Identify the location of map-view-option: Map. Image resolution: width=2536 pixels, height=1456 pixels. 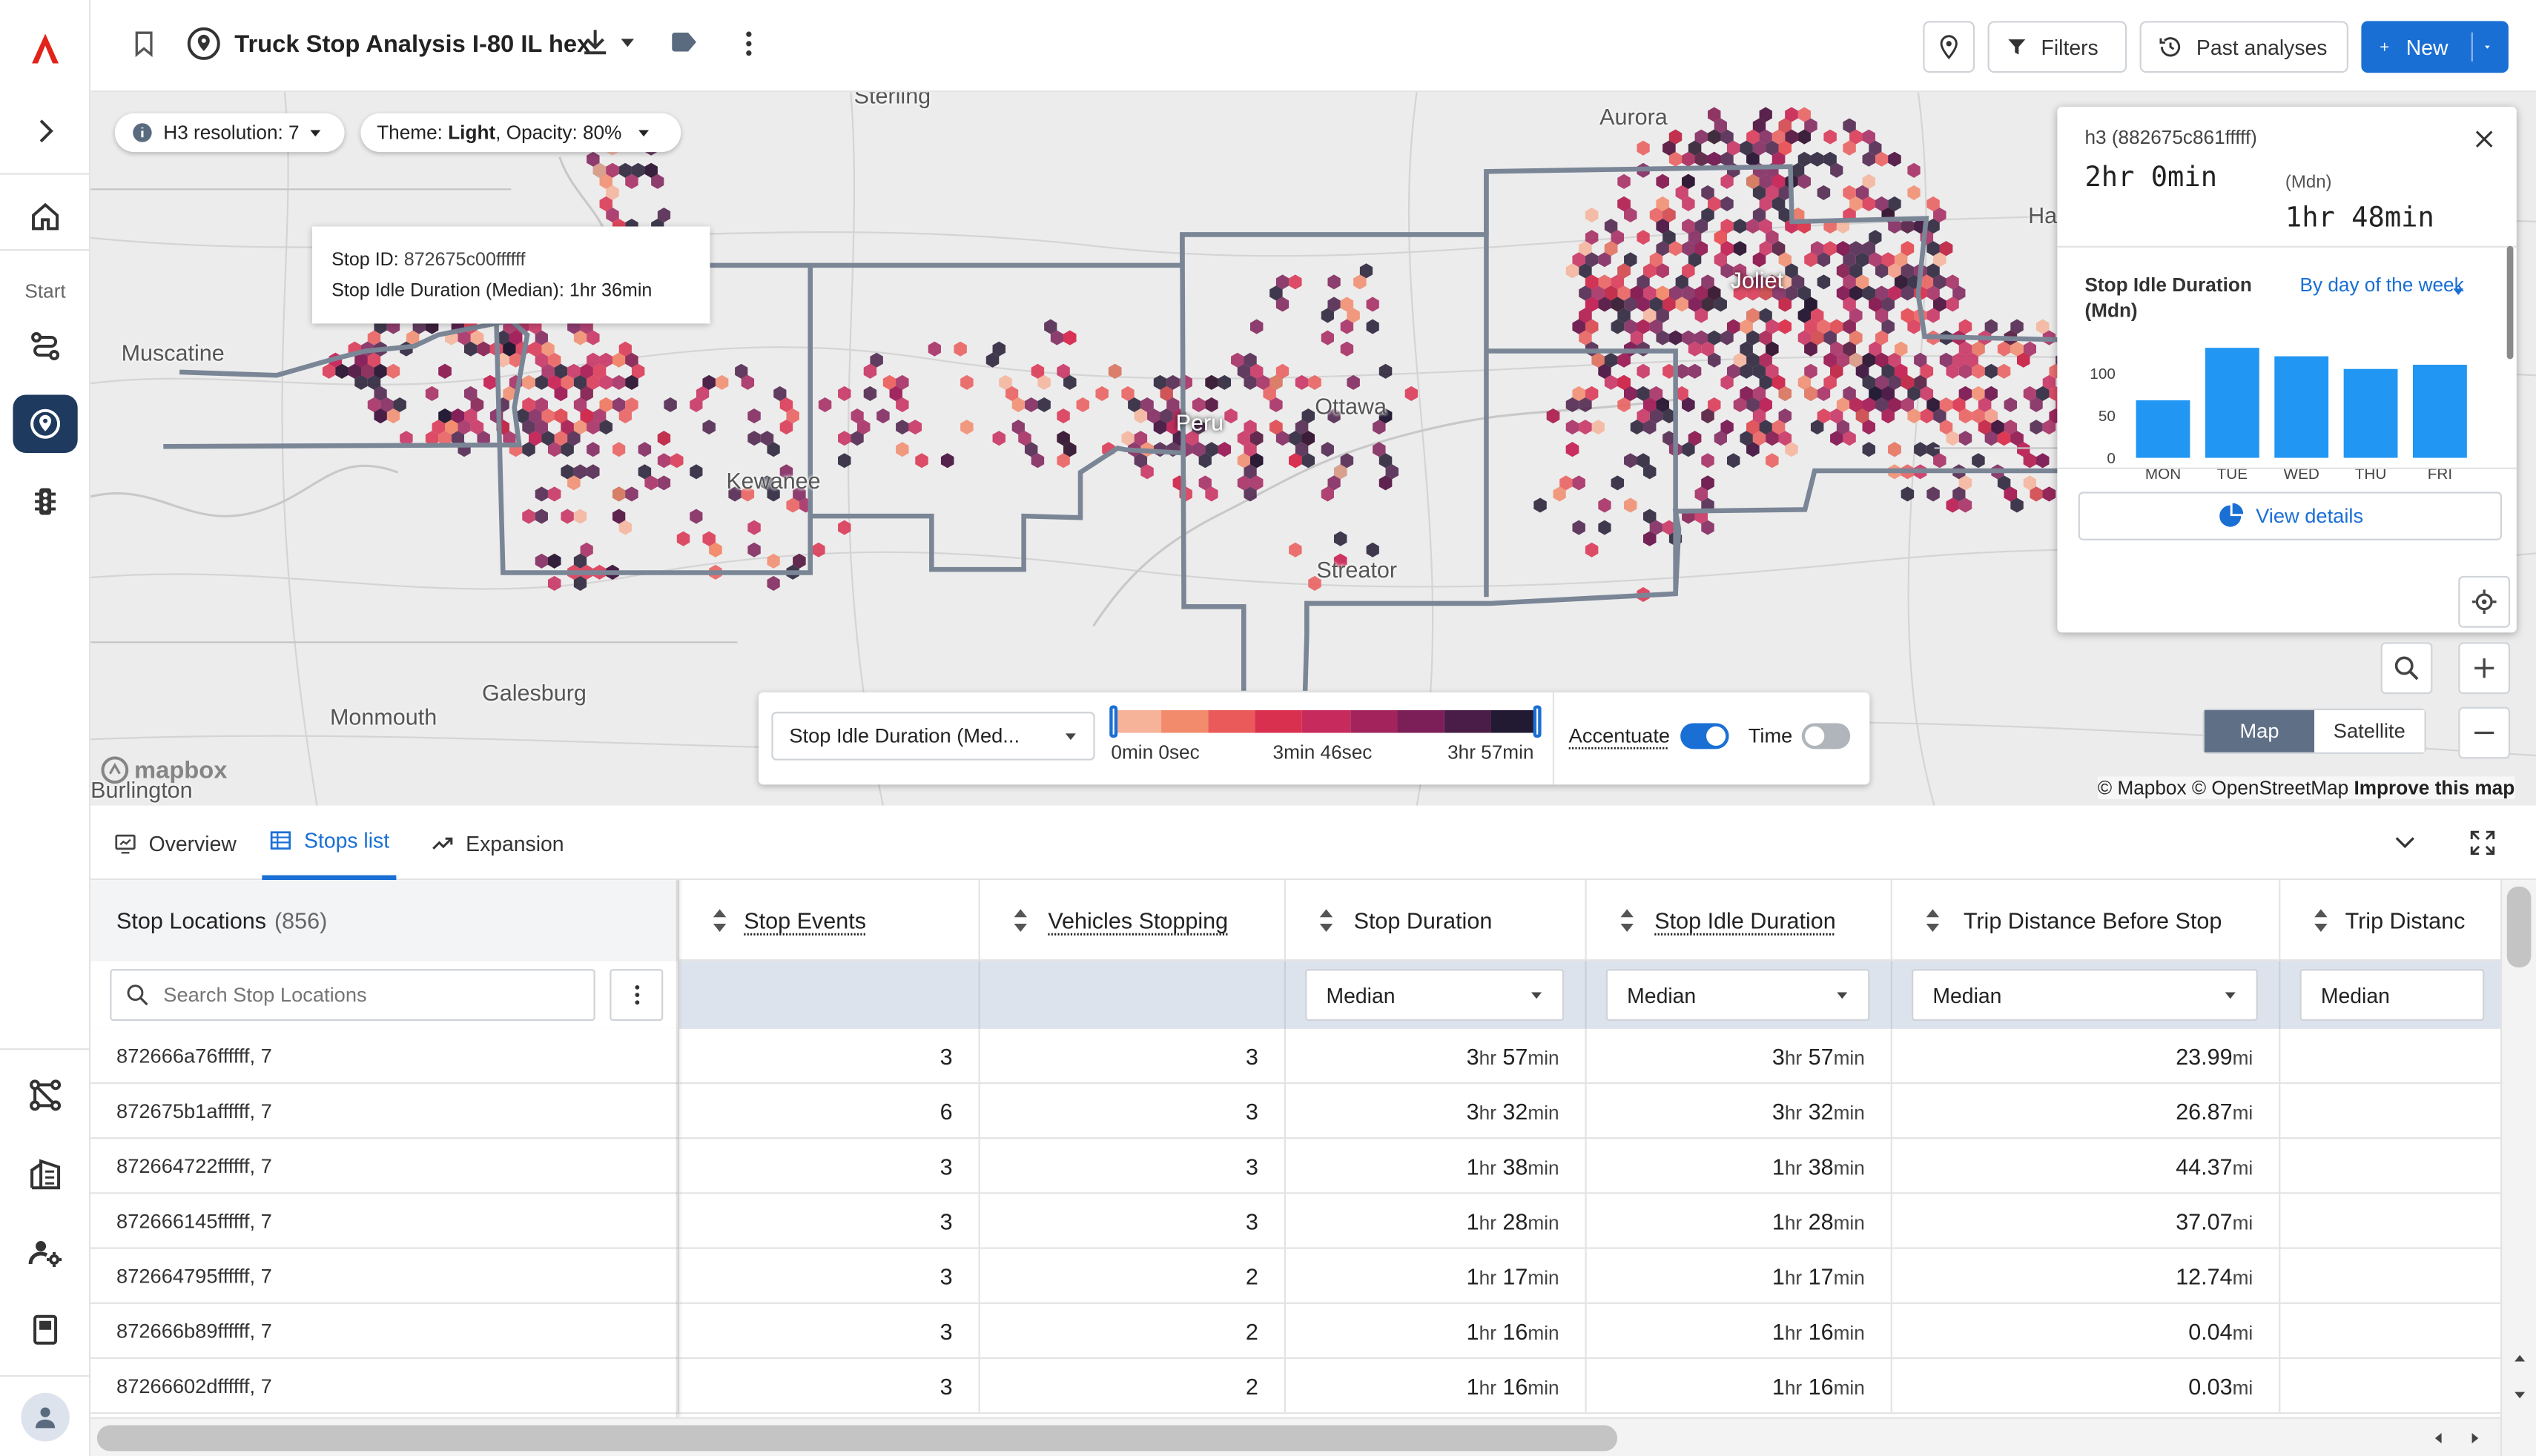
(2259, 730).